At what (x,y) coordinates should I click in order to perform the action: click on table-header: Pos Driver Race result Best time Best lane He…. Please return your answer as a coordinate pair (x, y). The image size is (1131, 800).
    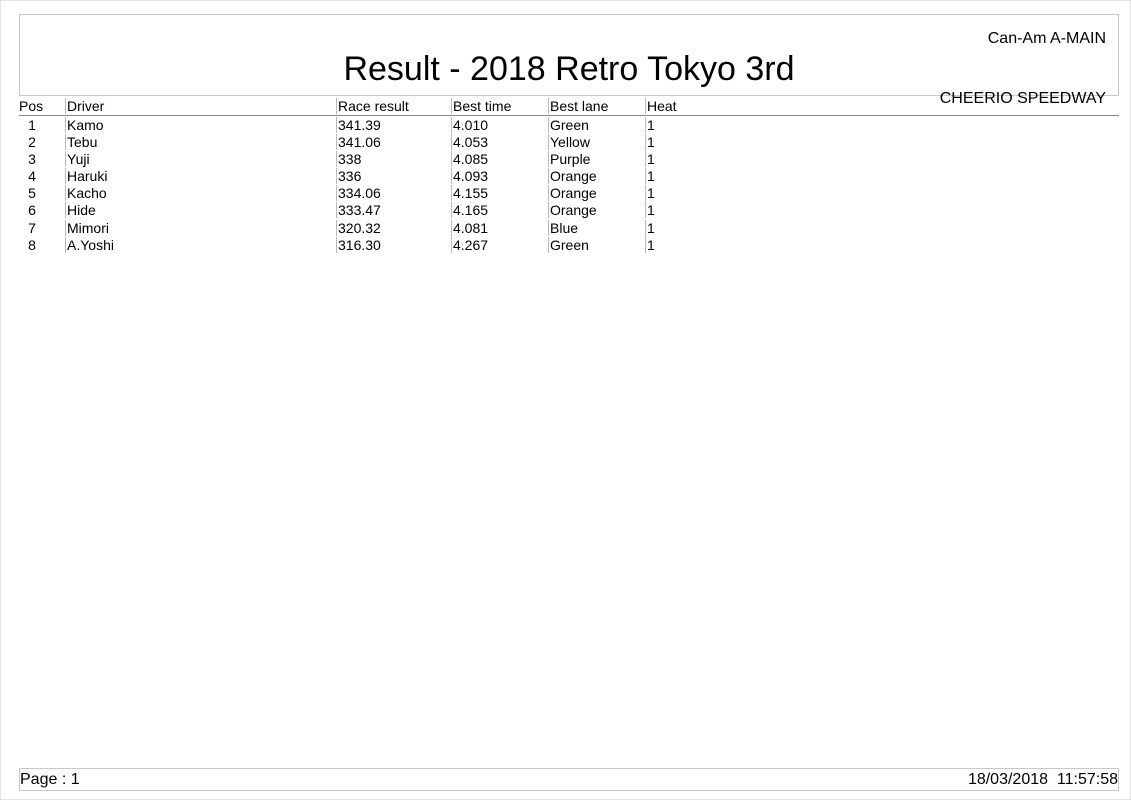
    Looking at the image, I should click on (569, 106).